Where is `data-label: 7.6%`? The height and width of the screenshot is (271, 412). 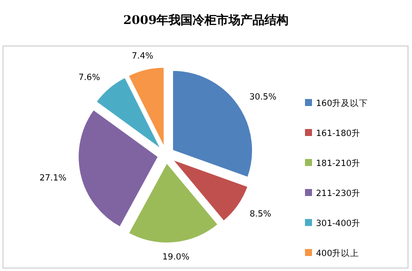 data-label: 7.6% is located at coordinates (89, 78).